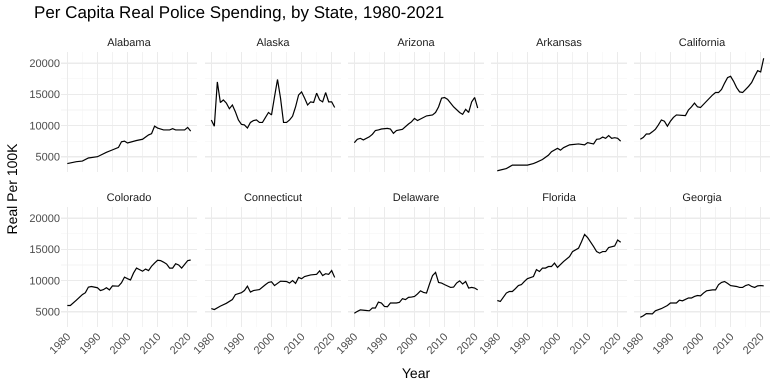  What do you see at coordinates (559, 198) in the screenshot?
I see `chart-title: Florida` at bounding box center [559, 198].